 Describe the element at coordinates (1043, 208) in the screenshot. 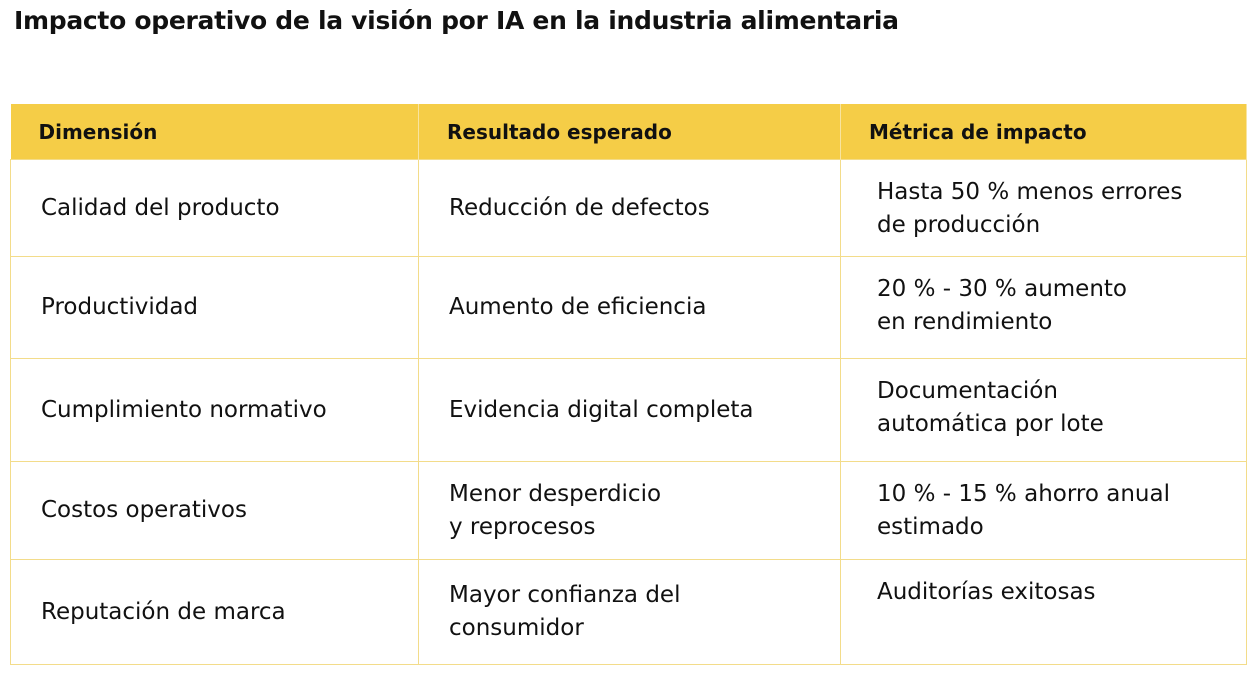

I see `table-cell: Hasta 50 % menos errores de producción` at that location.